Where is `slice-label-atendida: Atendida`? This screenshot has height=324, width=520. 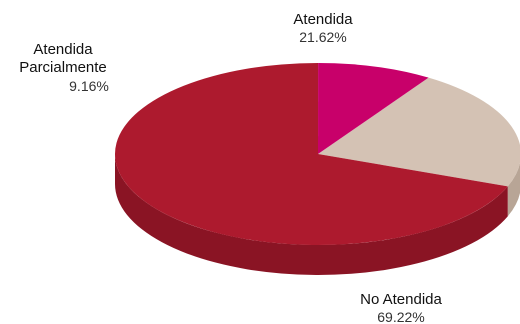 slice-label-atendida: Atendida is located at coordinates (323, 19).